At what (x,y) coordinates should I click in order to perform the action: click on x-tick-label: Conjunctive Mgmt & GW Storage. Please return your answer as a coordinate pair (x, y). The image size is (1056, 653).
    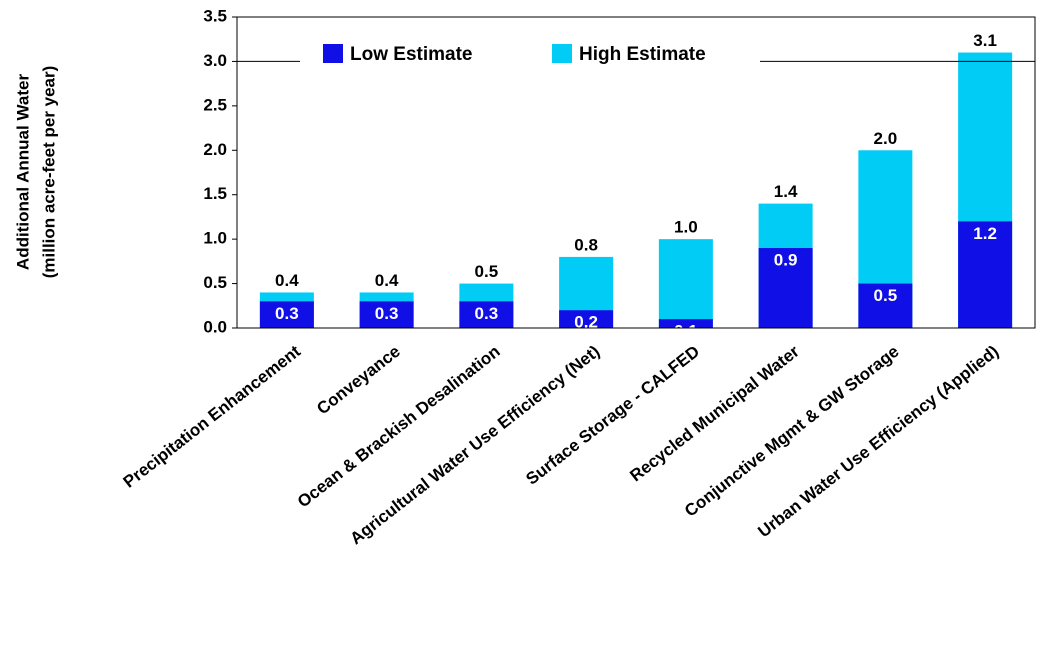
    Looking at the image, I should click on (792, 431).